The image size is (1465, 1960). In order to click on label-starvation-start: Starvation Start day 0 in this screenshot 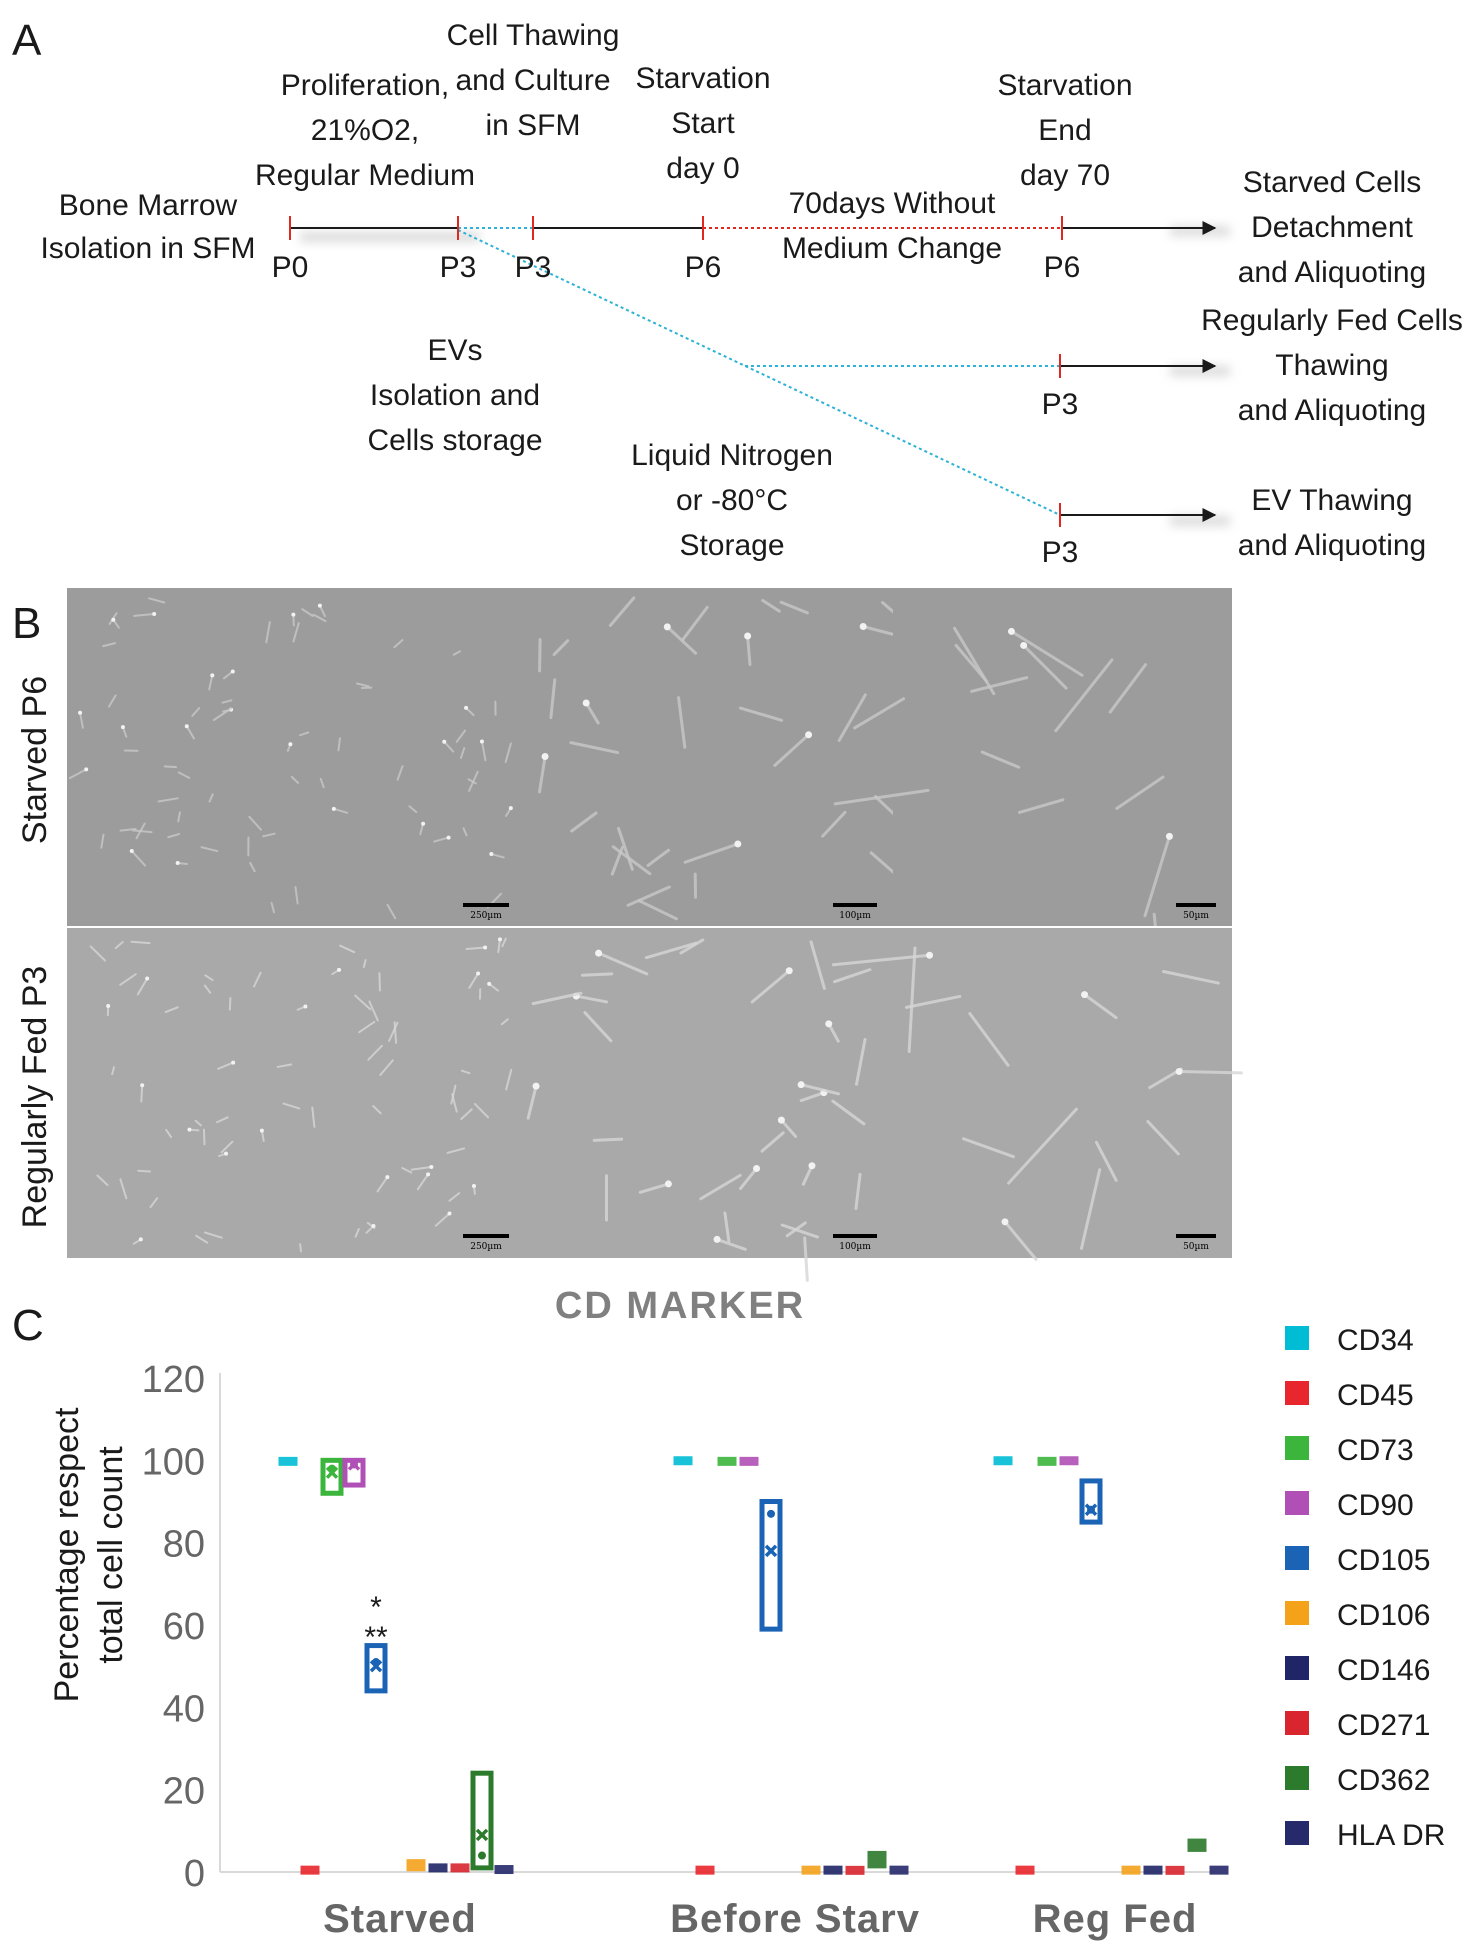, I will do `click(702, 123)`.